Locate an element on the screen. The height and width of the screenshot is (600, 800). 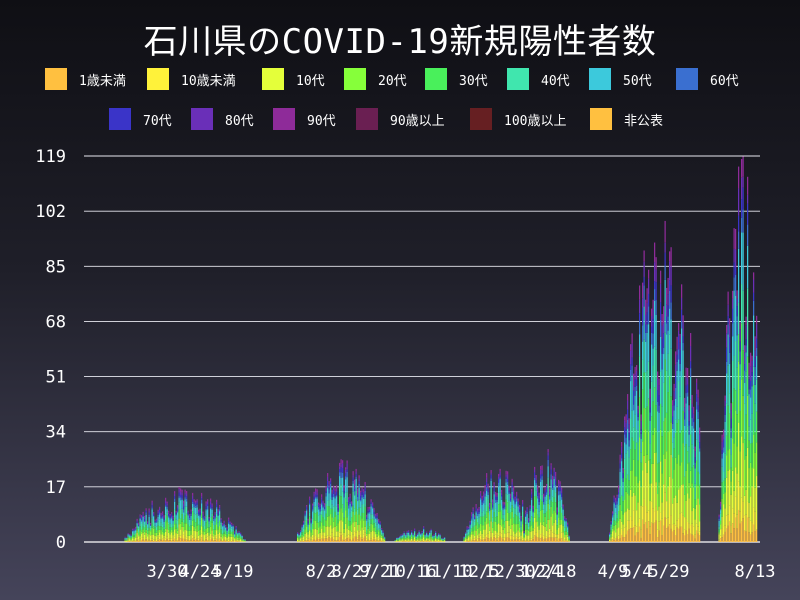
legend-swatch is located at coordinates (158, 79).